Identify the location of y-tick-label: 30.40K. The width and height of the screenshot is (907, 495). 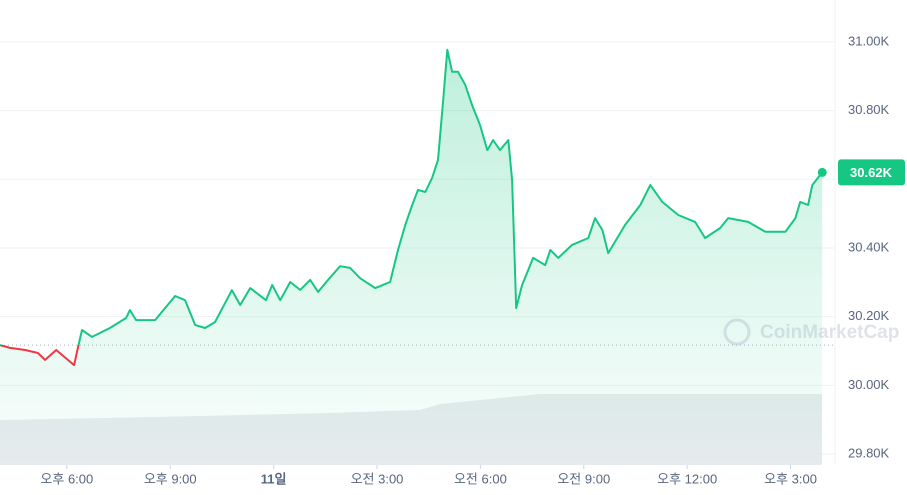
(869, 246).